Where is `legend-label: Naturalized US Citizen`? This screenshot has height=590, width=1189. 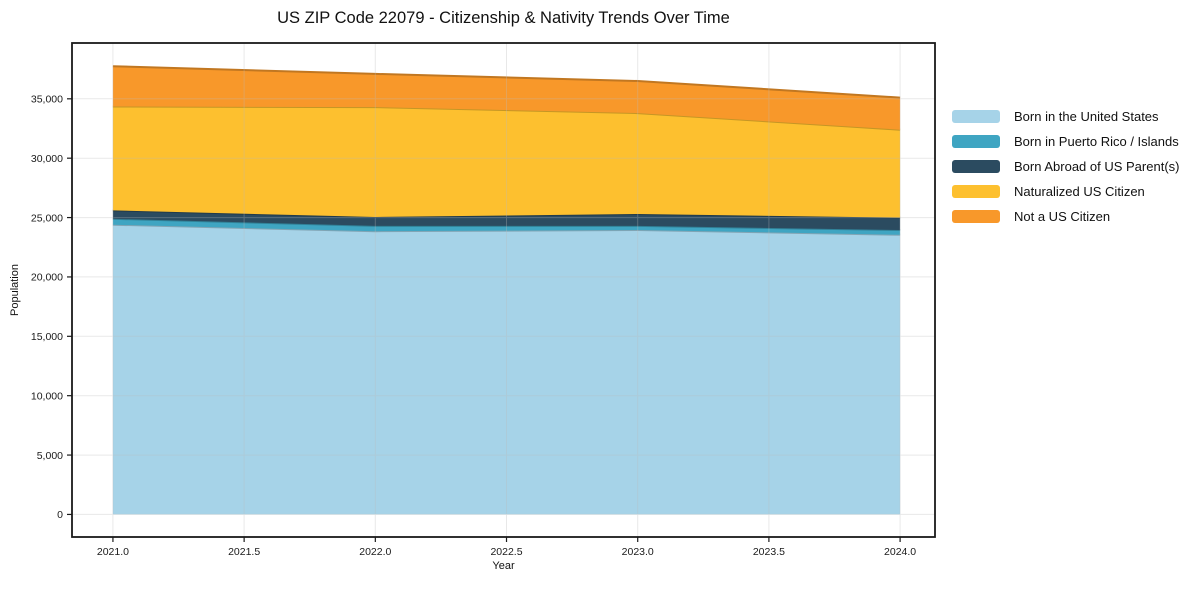 legend-label: Naturalized US Citizen is located at coordinates (1079, 191).